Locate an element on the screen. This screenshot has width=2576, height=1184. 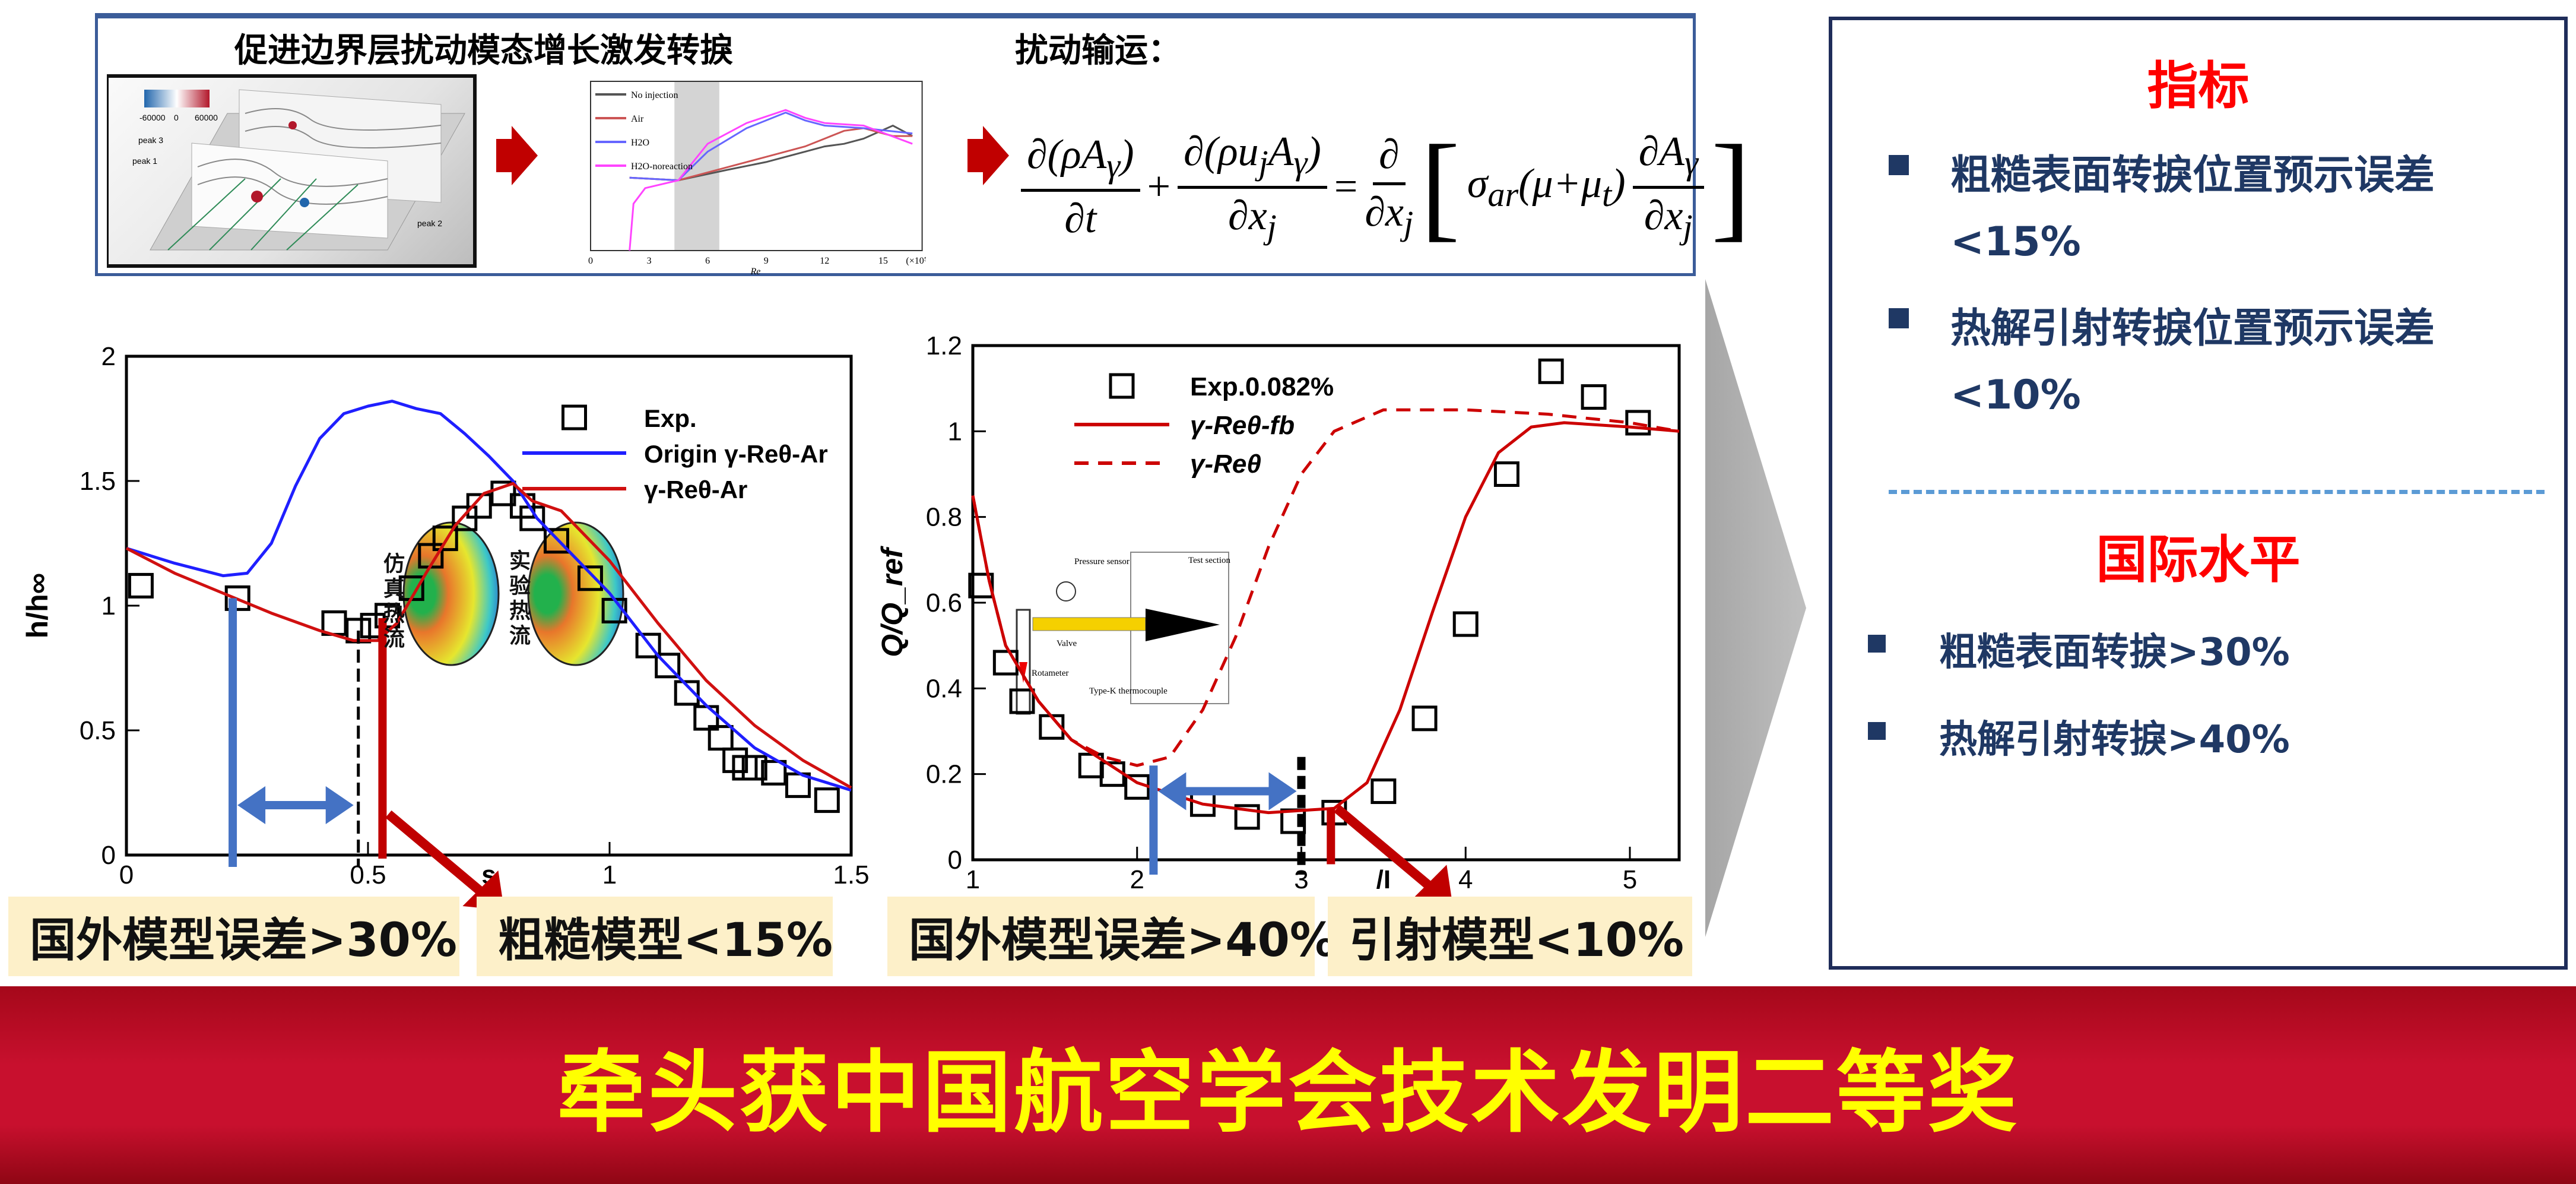
y-tick-label: 1.5 is located at coordinates (98, 481).